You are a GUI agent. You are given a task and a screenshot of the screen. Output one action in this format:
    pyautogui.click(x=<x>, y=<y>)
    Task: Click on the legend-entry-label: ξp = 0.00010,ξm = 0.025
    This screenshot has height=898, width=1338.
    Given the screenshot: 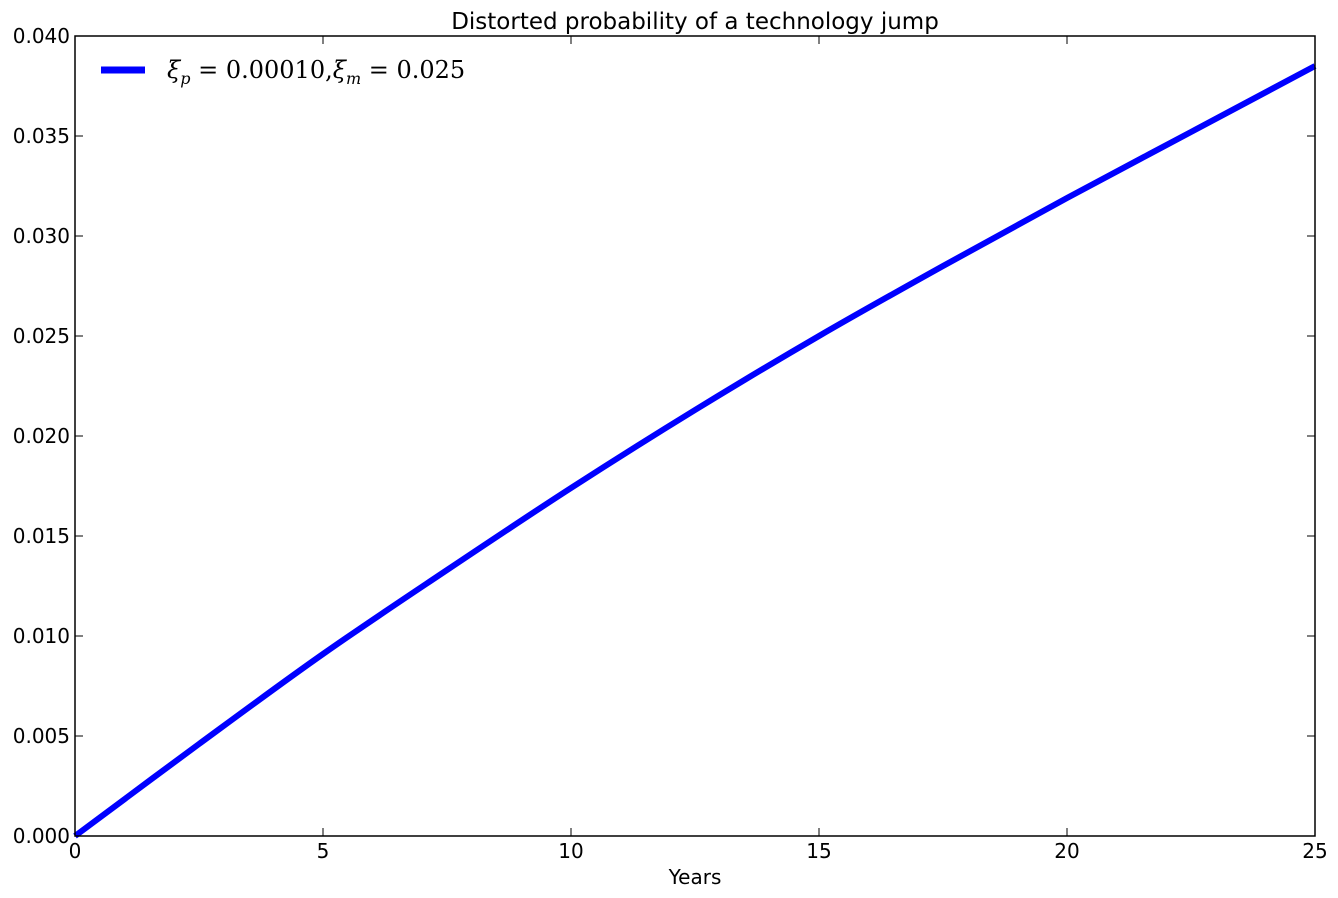 What is the action you would take?
    pyautogui.click(x=316, y=72)
    